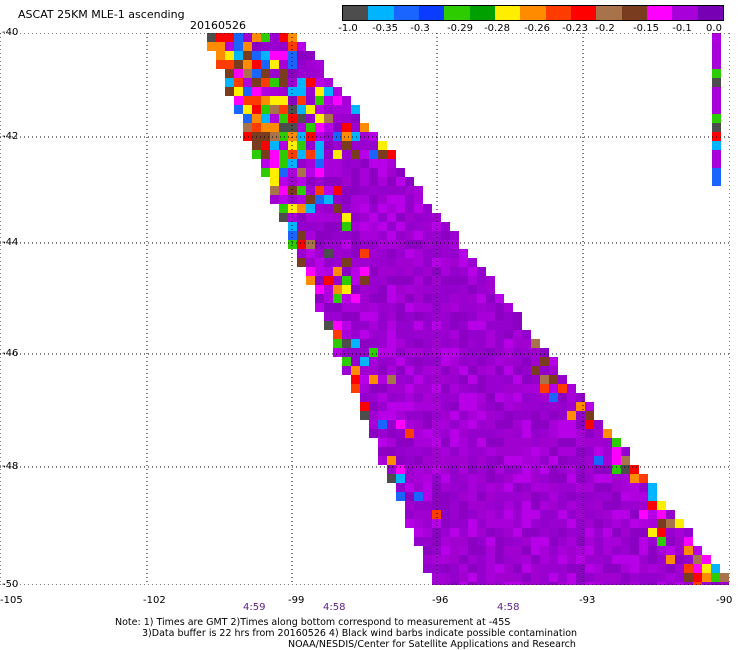  Describe the element at coordinates (10, 584) in the screenshot. I see `lat-label: -50` at that location.